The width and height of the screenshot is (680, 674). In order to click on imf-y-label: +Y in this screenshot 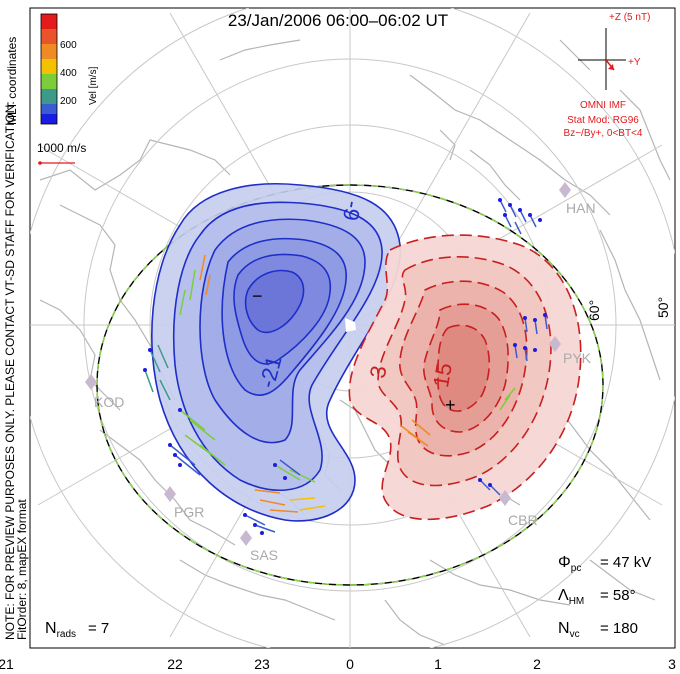, I will do `click(634, 62)`.